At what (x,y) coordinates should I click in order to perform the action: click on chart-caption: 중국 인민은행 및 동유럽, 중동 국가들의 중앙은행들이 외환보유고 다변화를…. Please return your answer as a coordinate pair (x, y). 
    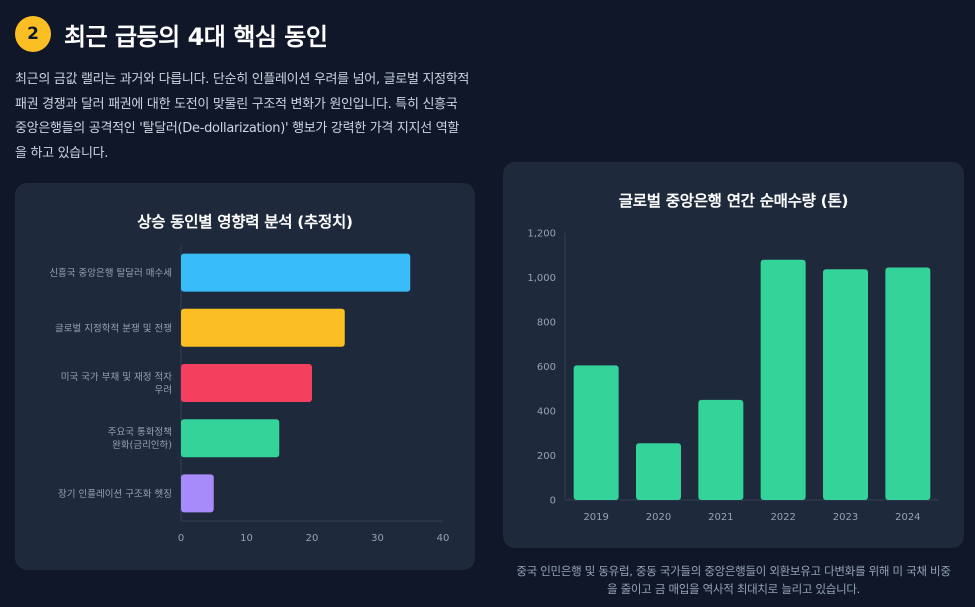
    Looking at the image, I should click on (733, 580).